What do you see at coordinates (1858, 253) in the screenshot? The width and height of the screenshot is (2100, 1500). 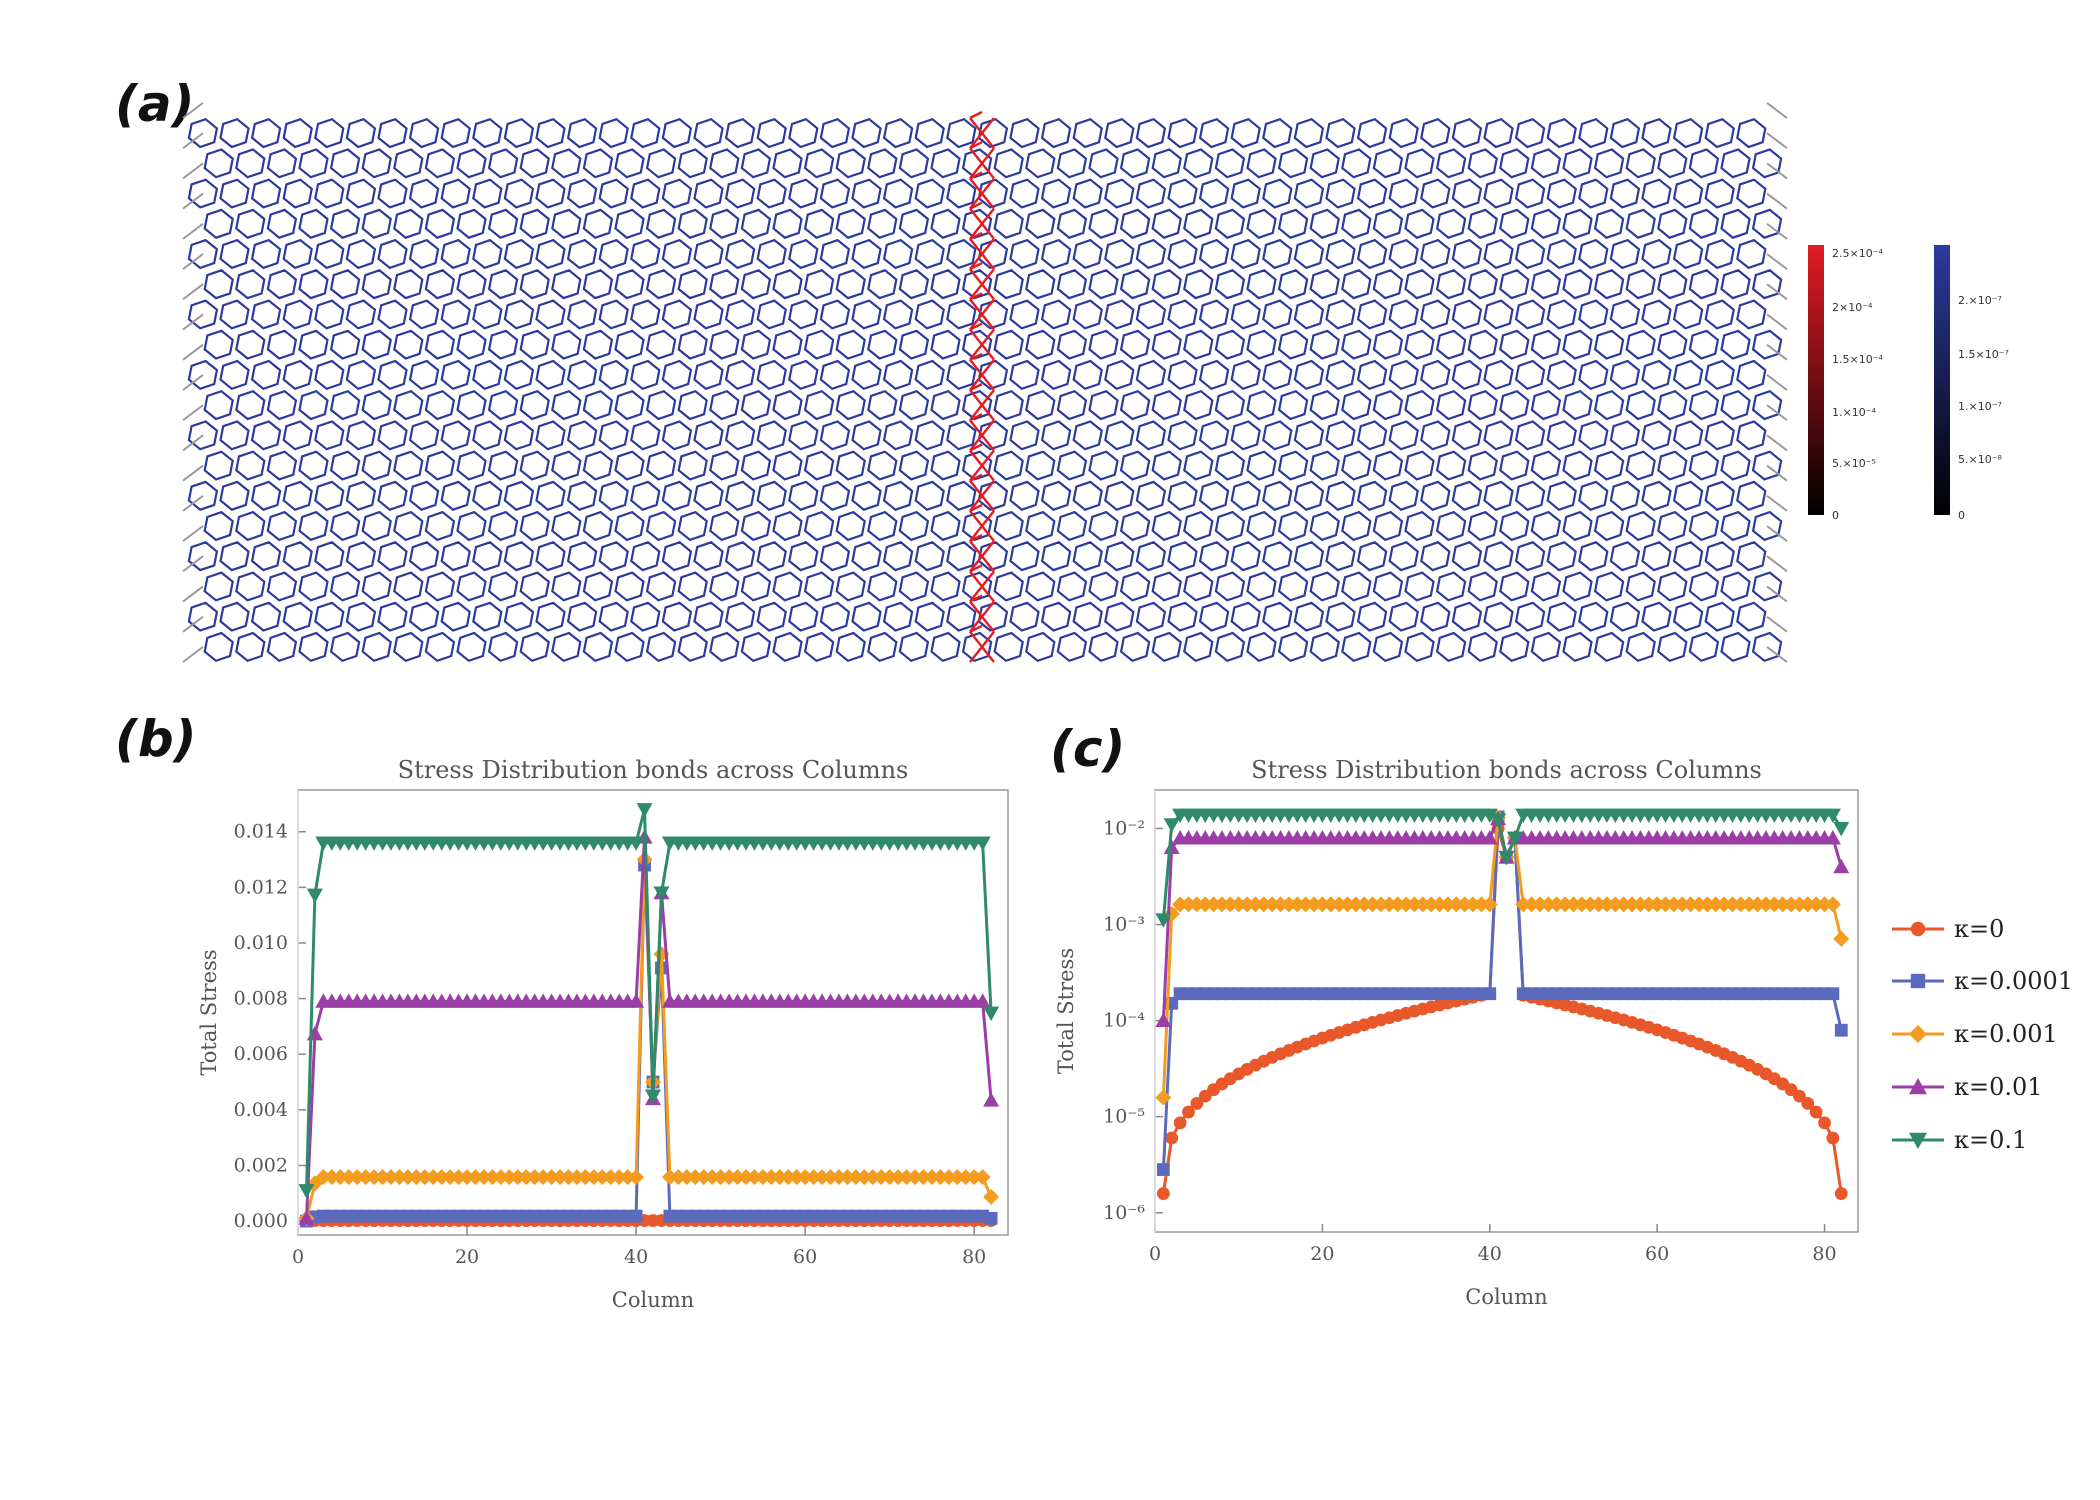 I see `colorbar-red-tick-label: 2.5×10⁻⁴` at bounding box center [1858, 253].